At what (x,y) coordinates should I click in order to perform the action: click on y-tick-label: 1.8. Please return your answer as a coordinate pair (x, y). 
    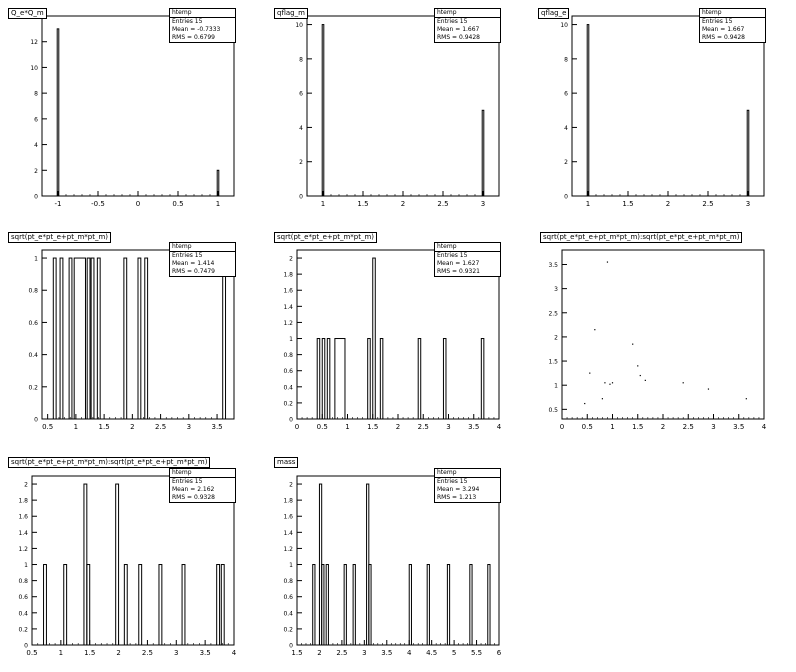
    Looking at the image, I should click on (288, 275).